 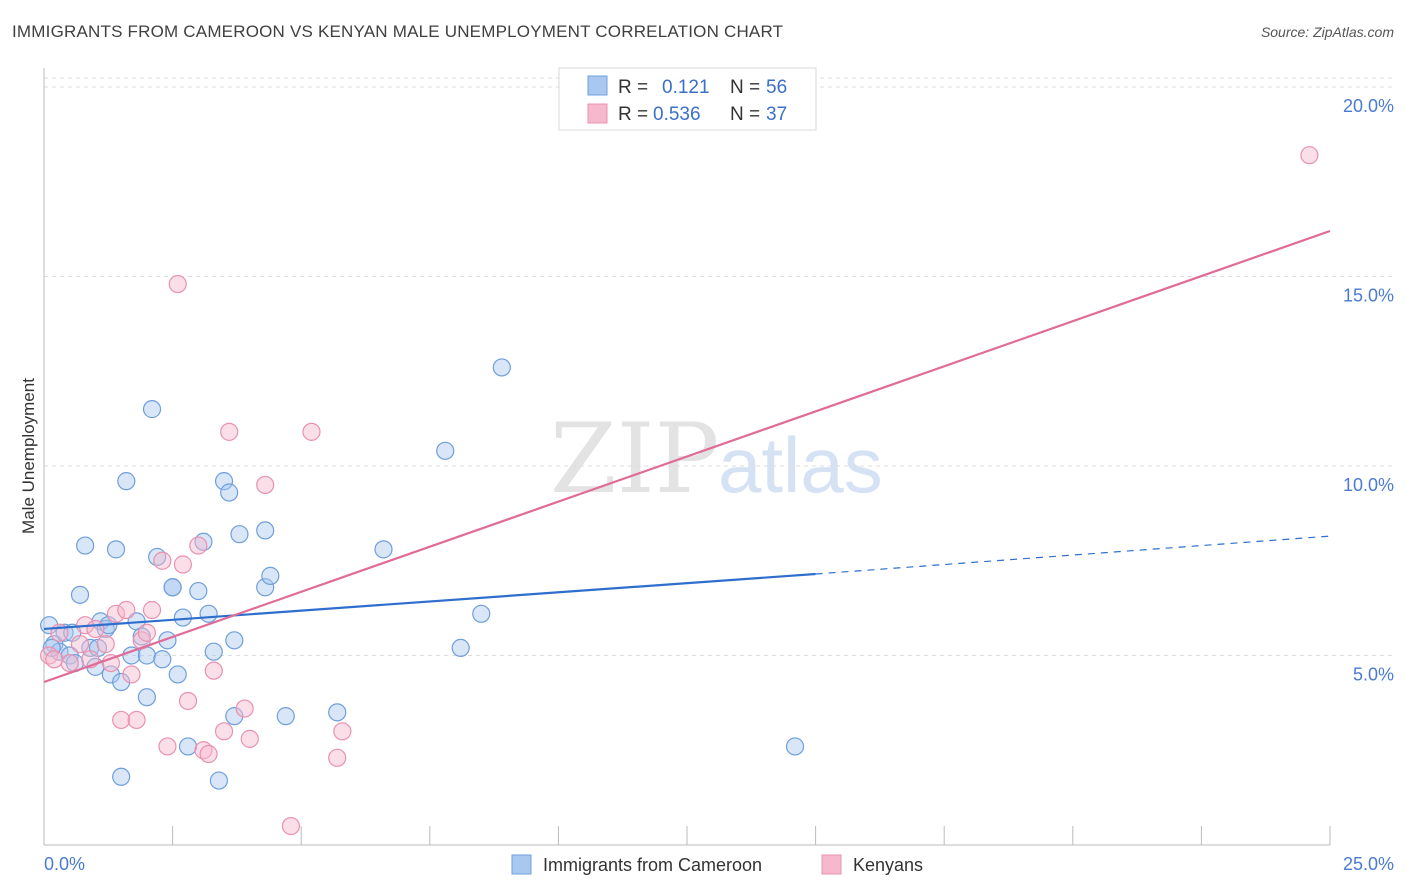 I want to click on x-ticks, so click(x=687, y=835).